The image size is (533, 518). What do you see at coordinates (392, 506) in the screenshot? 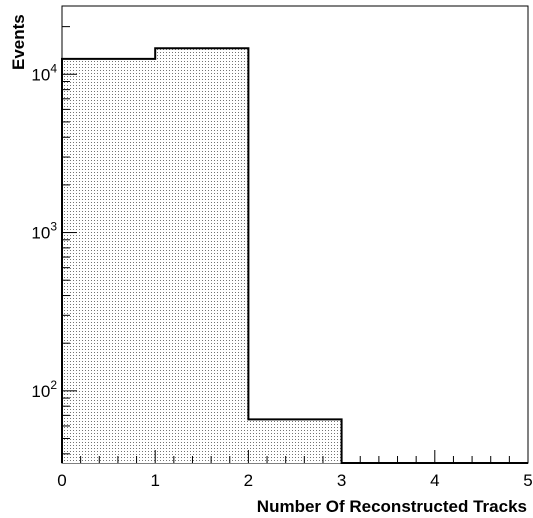
I see `x-axis-label: Number Of Reconstructed Tracks` at bounding box center [392, 506].